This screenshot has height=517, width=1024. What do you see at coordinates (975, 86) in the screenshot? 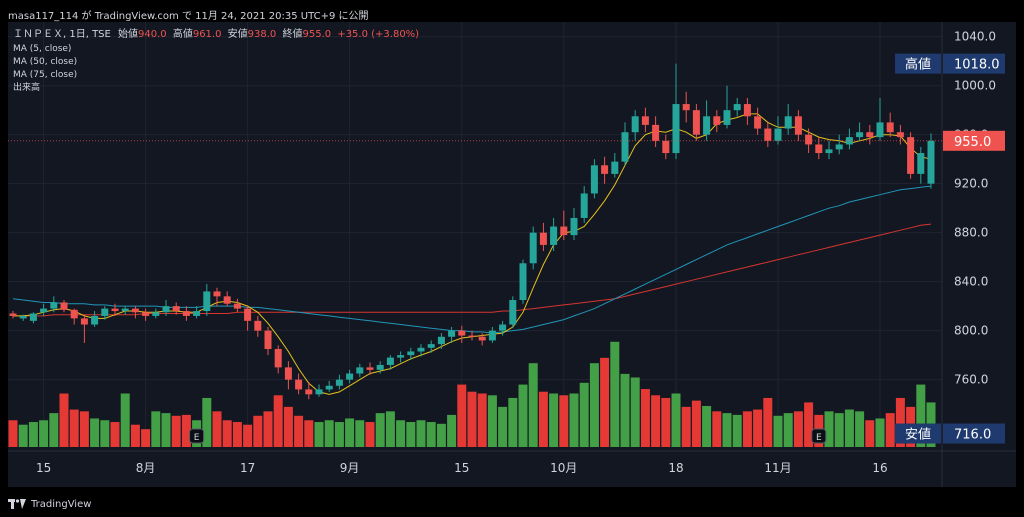
I see `price-tick-label: 1000.0` at bounding box center [975, 86].